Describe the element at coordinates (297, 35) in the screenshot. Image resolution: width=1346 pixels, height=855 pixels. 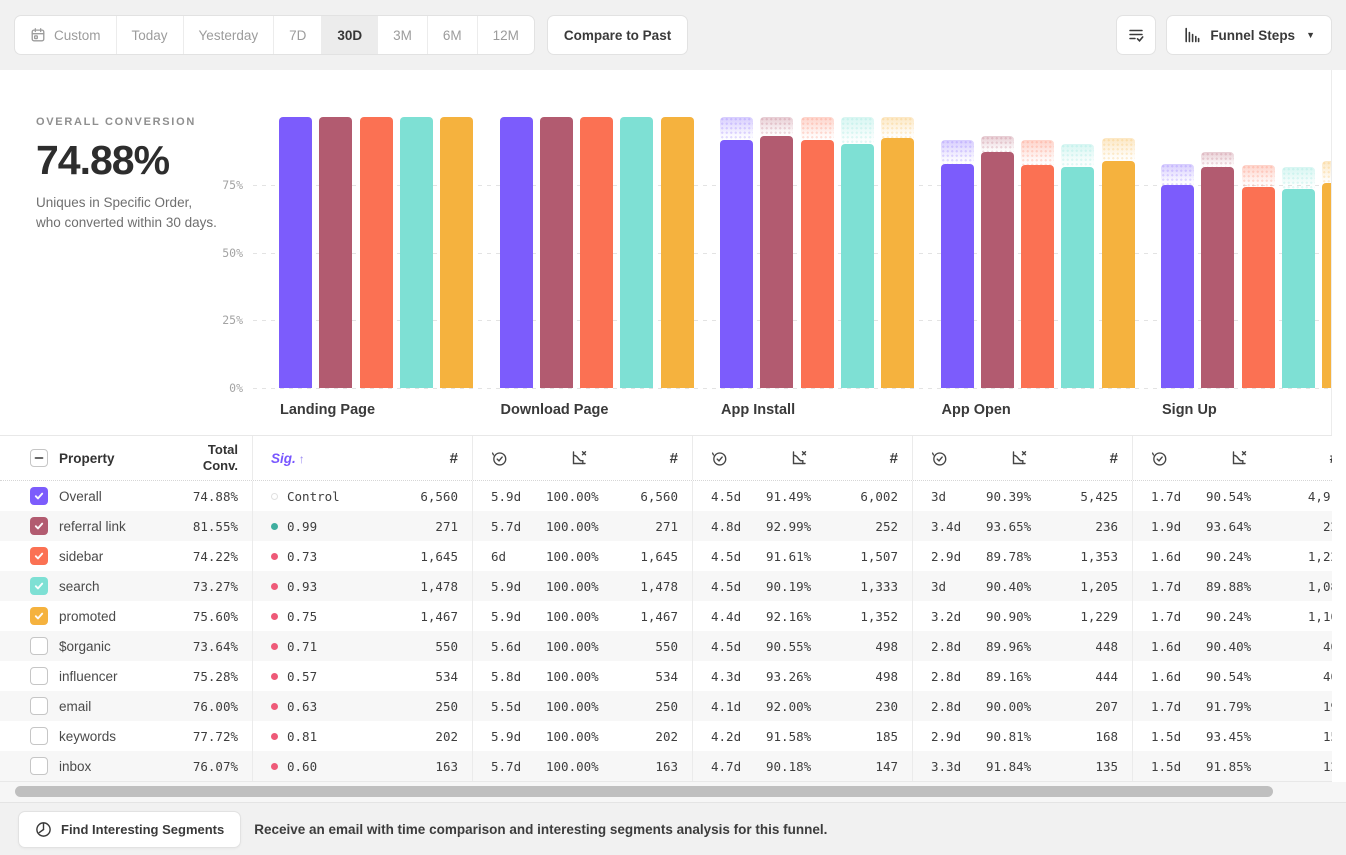
I see `date-range-7d: 7D` at that location.